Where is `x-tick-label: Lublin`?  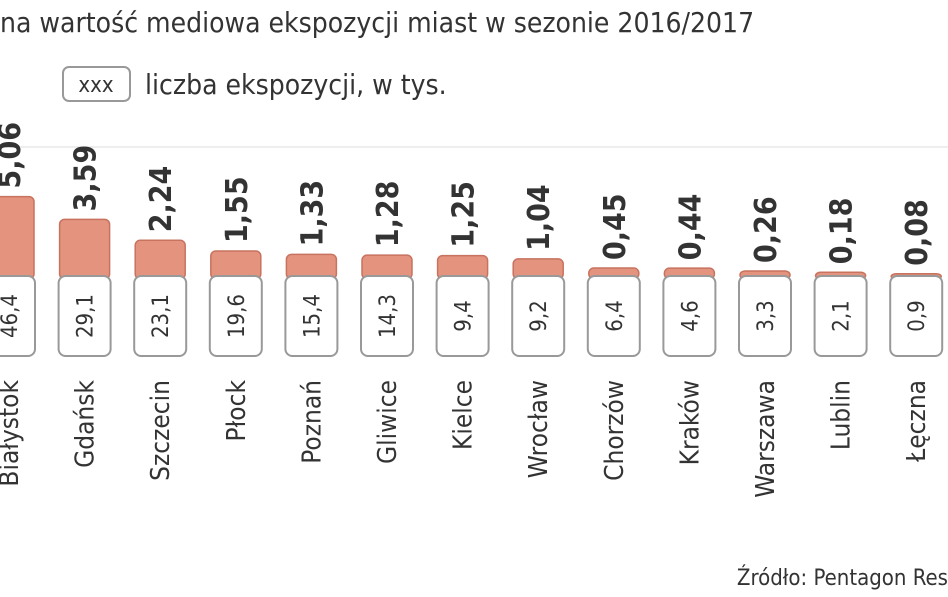 x-tick-label: Lublin is located at coordinates (842, 415).